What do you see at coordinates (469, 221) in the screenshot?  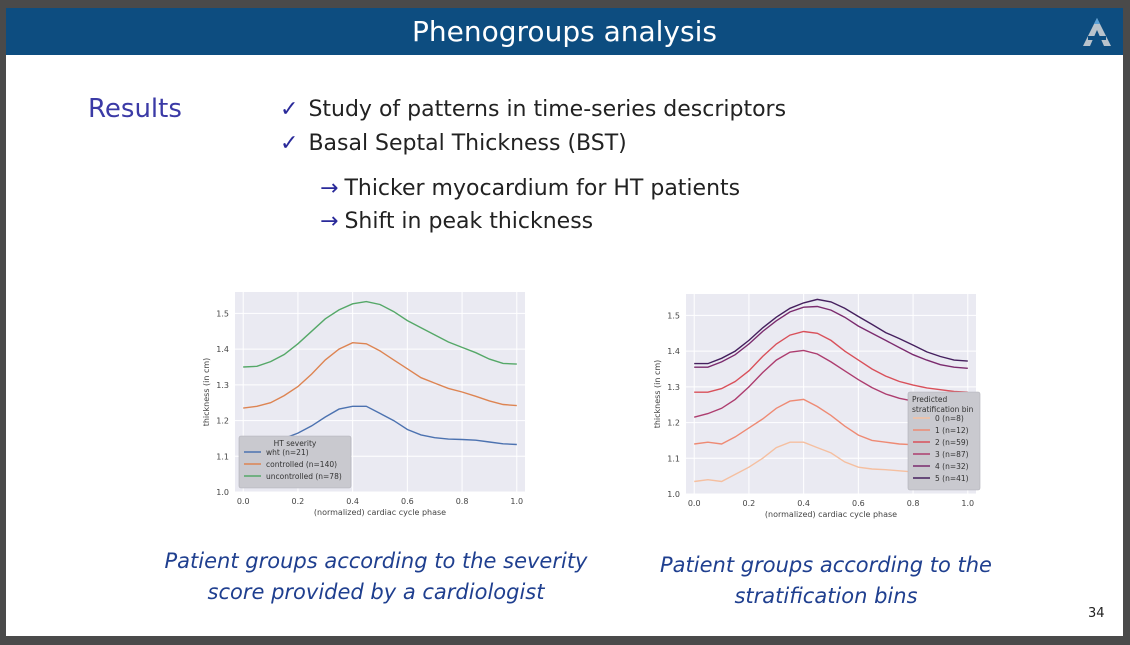 I see `sub-bullet-text: Shift in peak thickness` at bounding box center [469, 221].